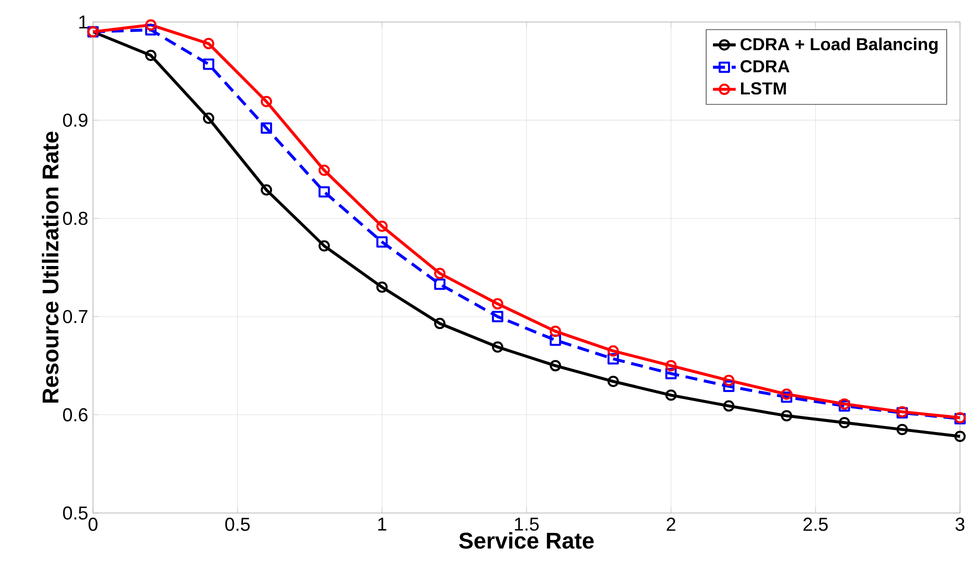  I want to click on y-tick-label: 0.5, so click(75, 513).